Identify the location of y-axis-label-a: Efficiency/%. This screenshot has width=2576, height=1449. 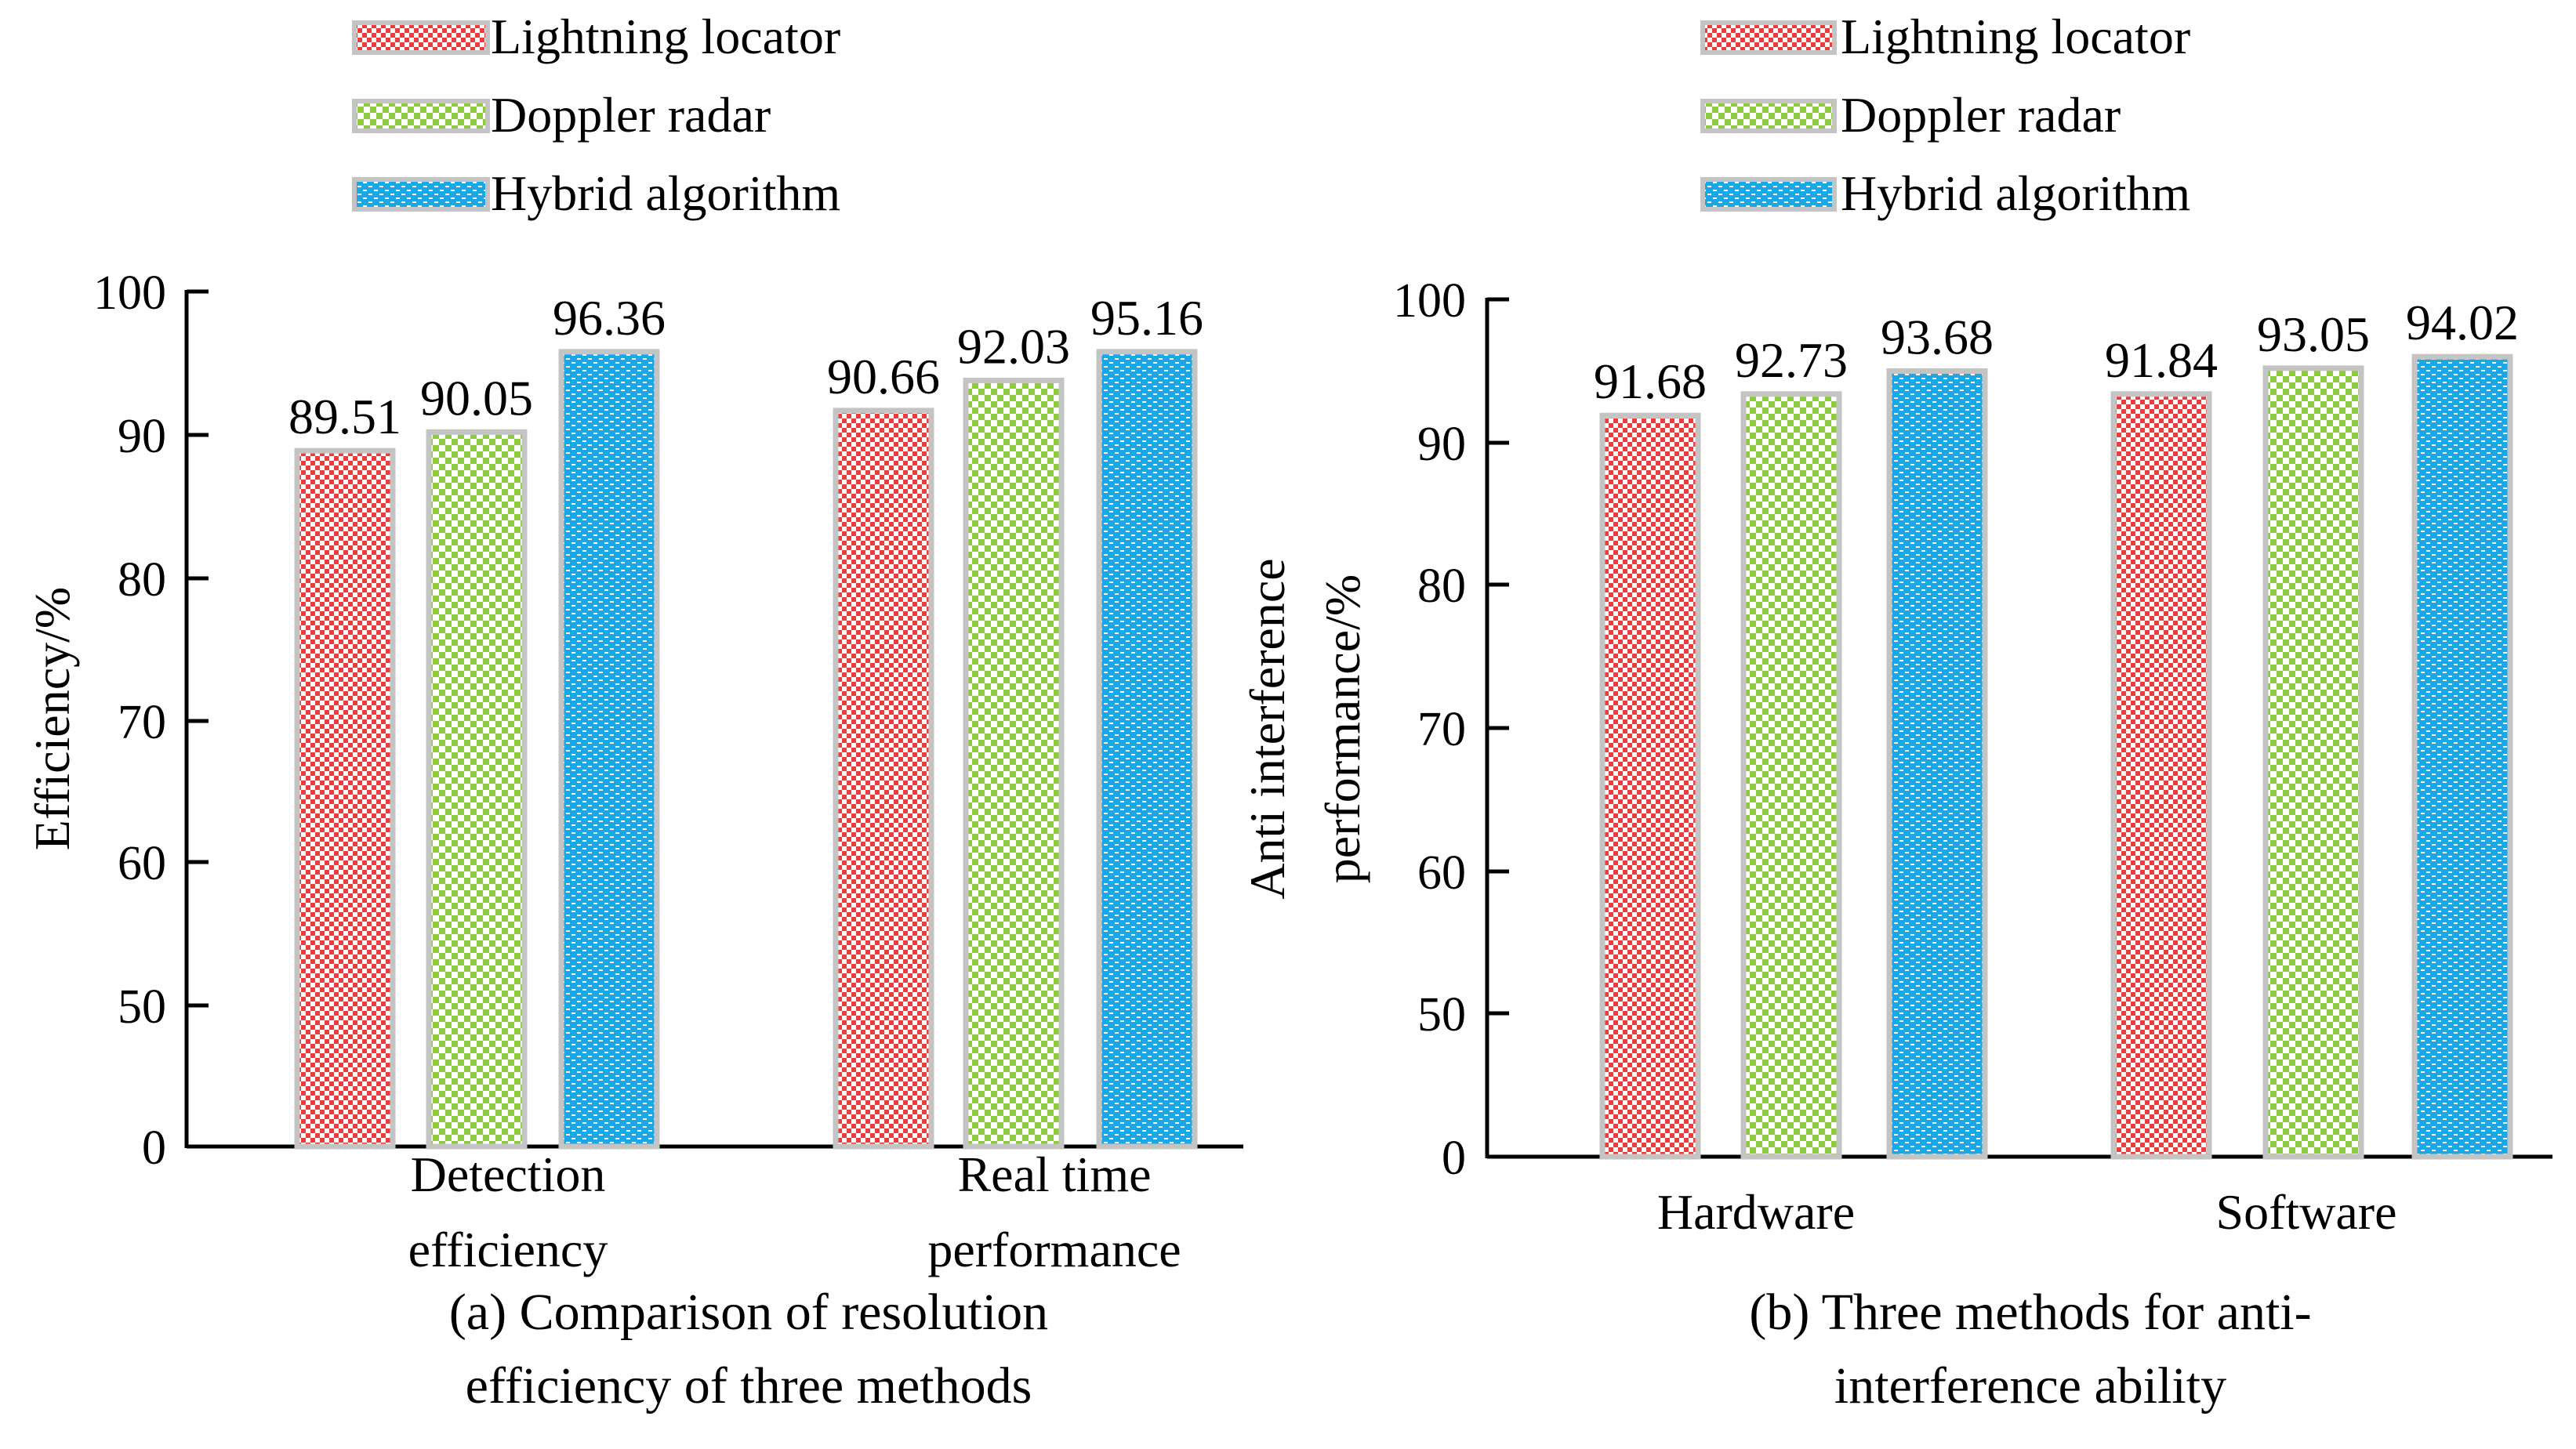
(52, 718).